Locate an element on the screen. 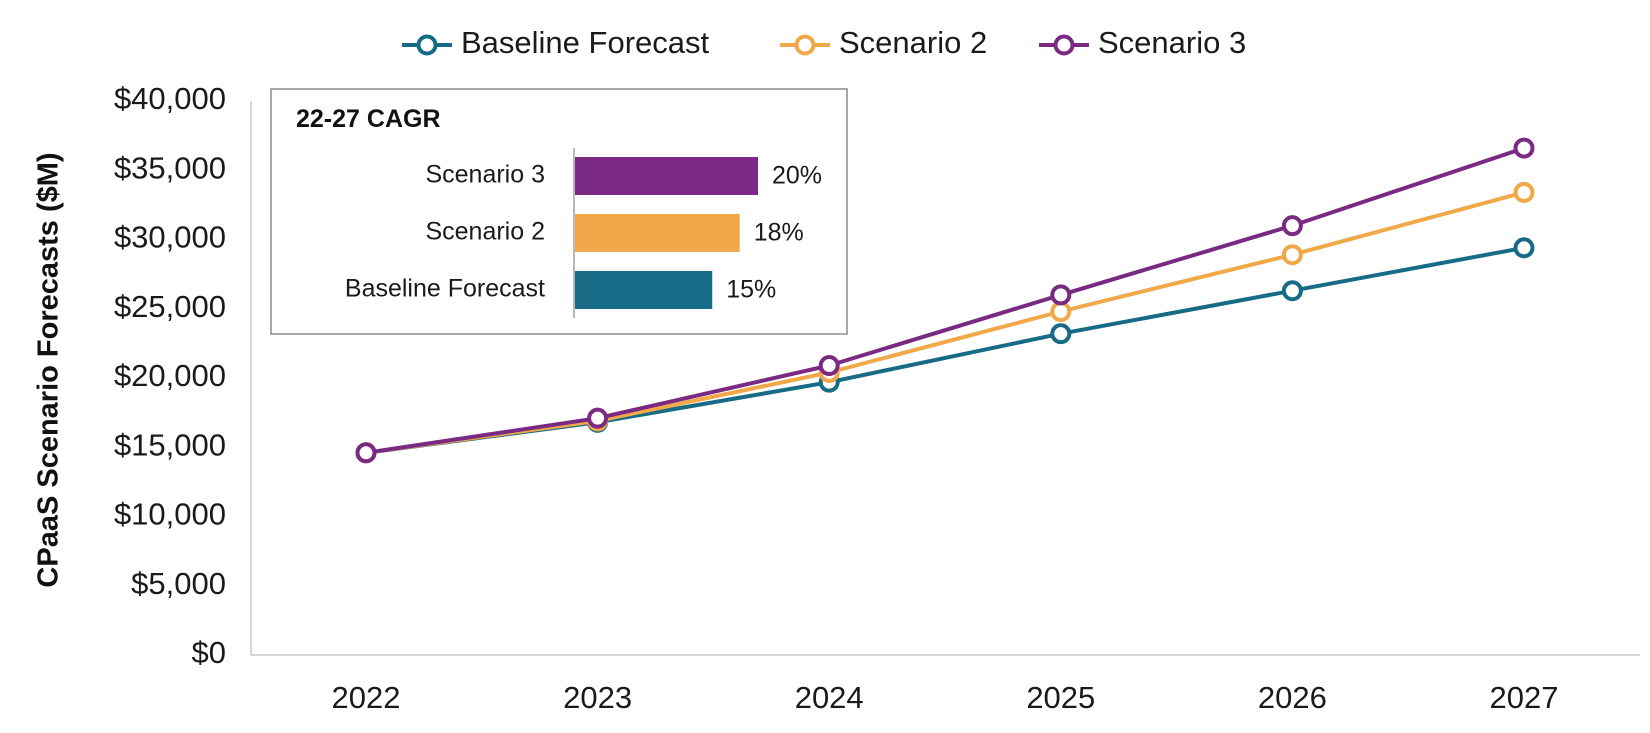 This screenshot has height=733, width=1650. y-tick-label: $30,000 is located at coordinates (170, 237).